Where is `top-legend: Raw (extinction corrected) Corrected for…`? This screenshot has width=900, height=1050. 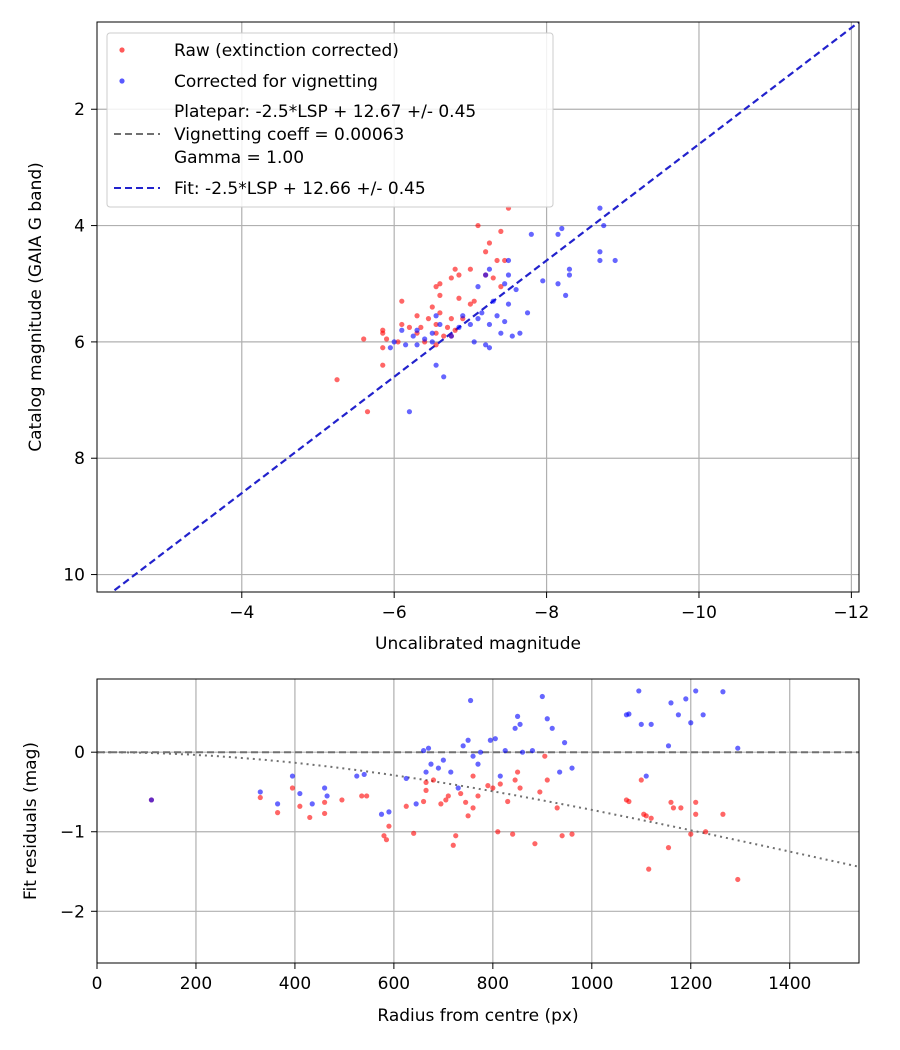
top-legend: Raw (extinction corrected) Corrected for… is located at coordinates (330, 120).